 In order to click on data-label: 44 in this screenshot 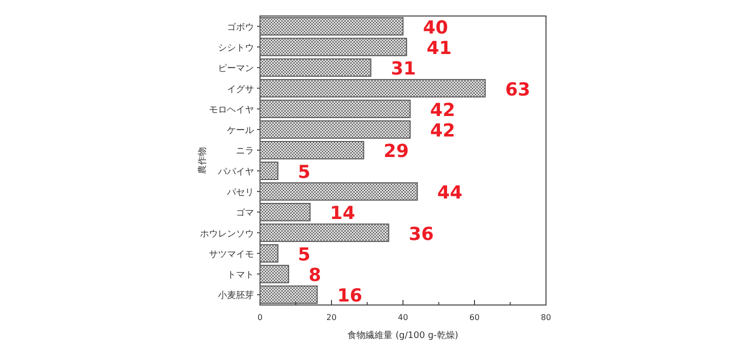, I will do `click(449, 193)`.